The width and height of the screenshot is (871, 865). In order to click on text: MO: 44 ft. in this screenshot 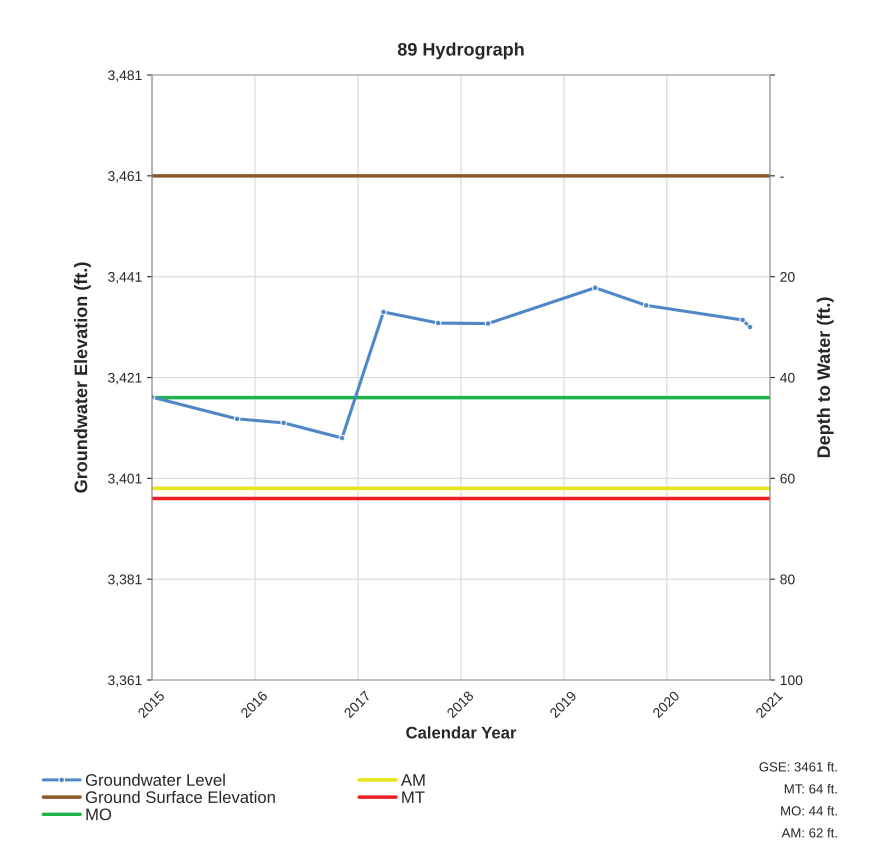, I will do `click(809, 811)`.